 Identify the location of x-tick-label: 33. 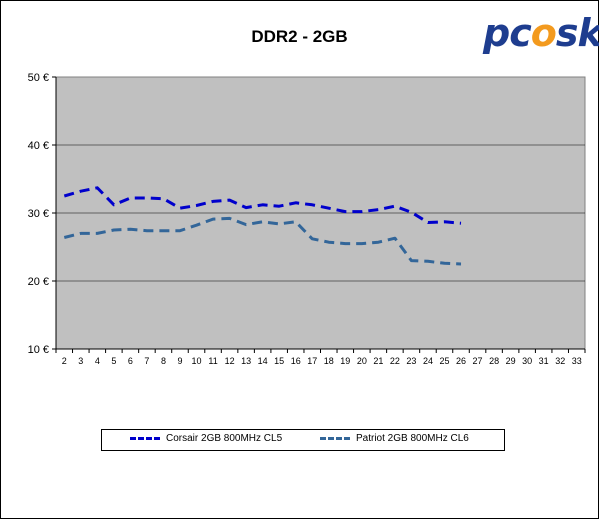
(577, 361).